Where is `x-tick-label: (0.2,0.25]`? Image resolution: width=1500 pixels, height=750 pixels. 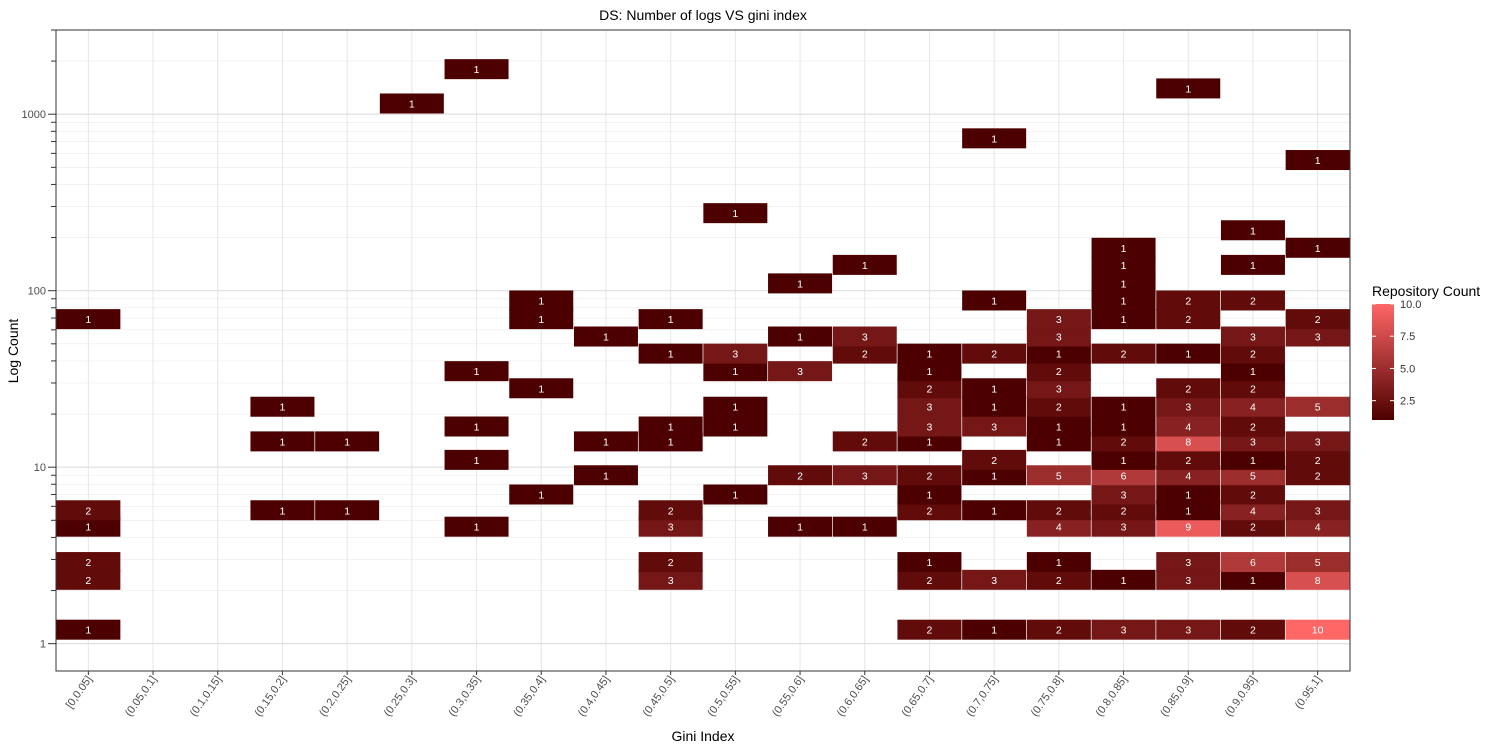 x-tick-label: (0.2,0.25] is located at coordinates (335, 696).